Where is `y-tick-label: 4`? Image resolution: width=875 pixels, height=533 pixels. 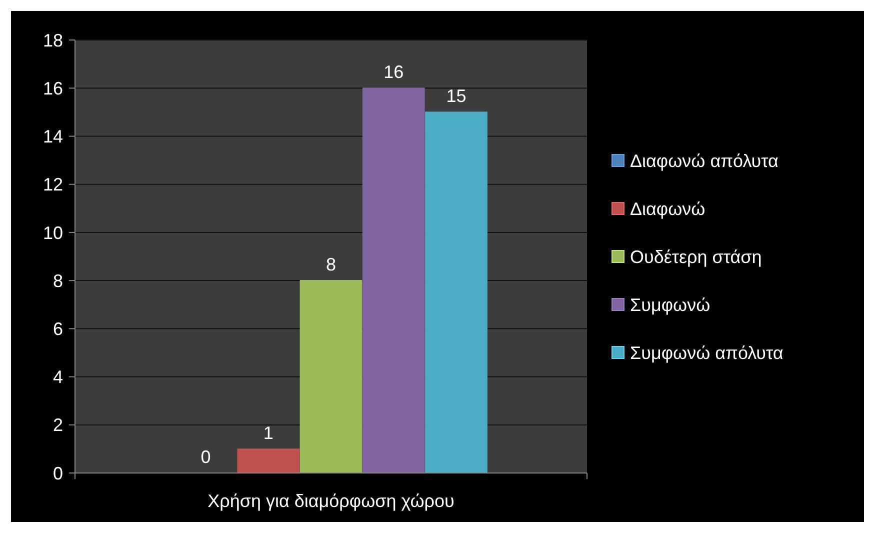
y-tick-label: 4 is located at coordinates (57, 377).